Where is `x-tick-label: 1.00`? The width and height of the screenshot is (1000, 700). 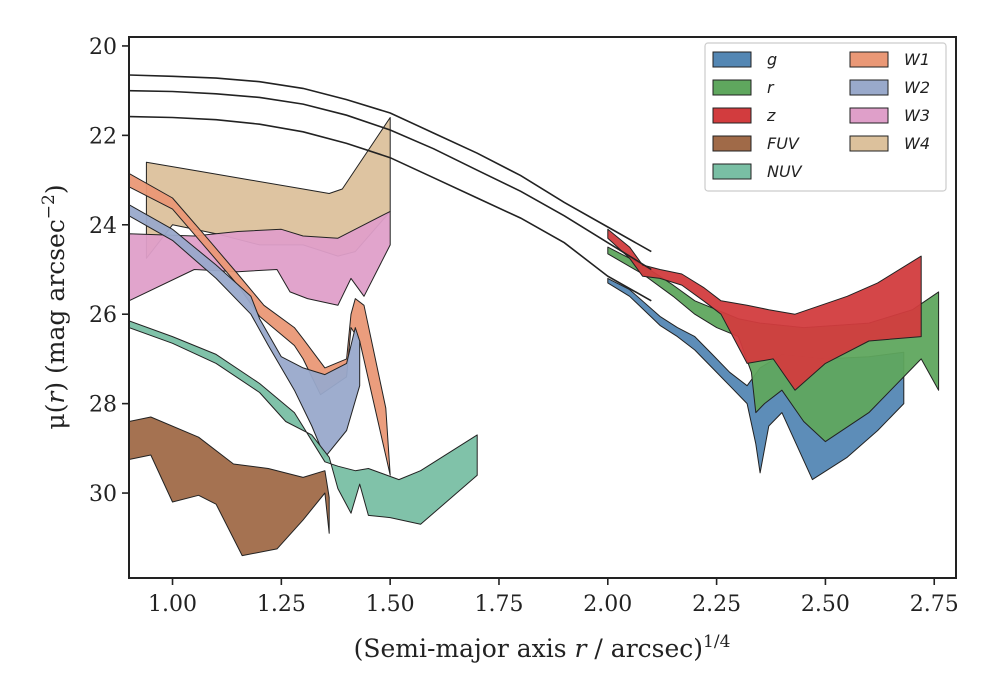
x-tick-label: 1.00 is located at coordinates (172, 604).